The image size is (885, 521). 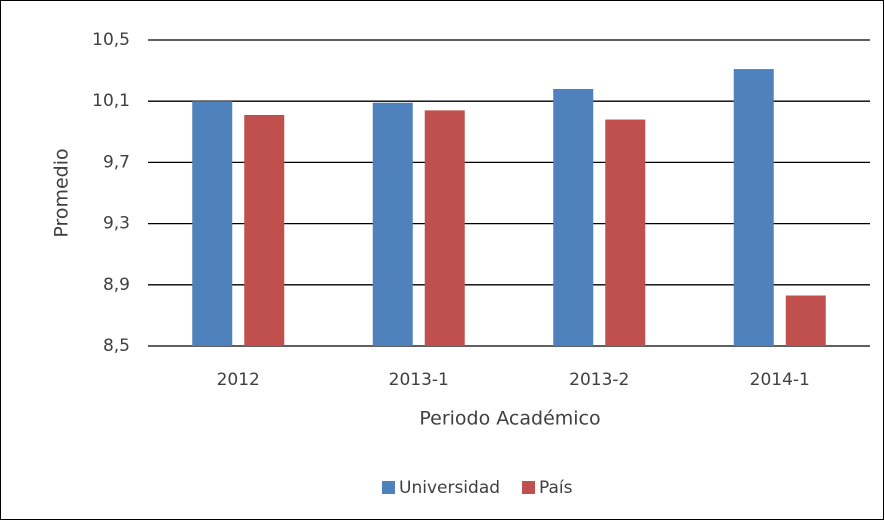 I want to click on x-tick-label: 2013-2, so click(x=599, y=380).